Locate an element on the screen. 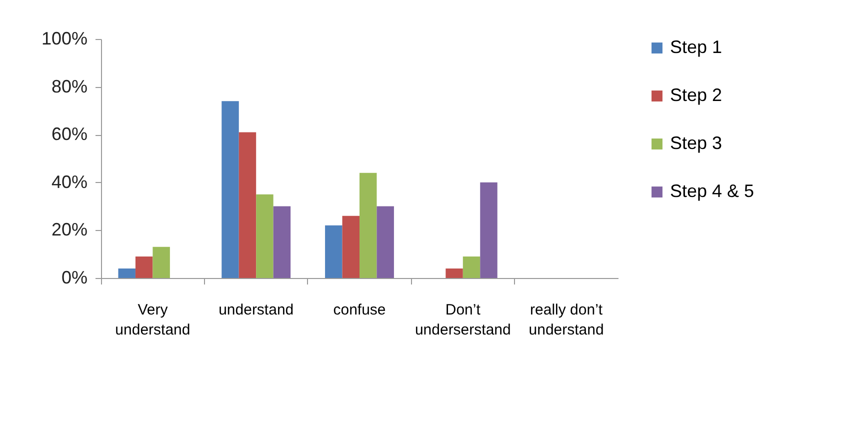 This screenshot has height=424, width=846. y-tick-label: 40% is located at coordinates (69, 182).